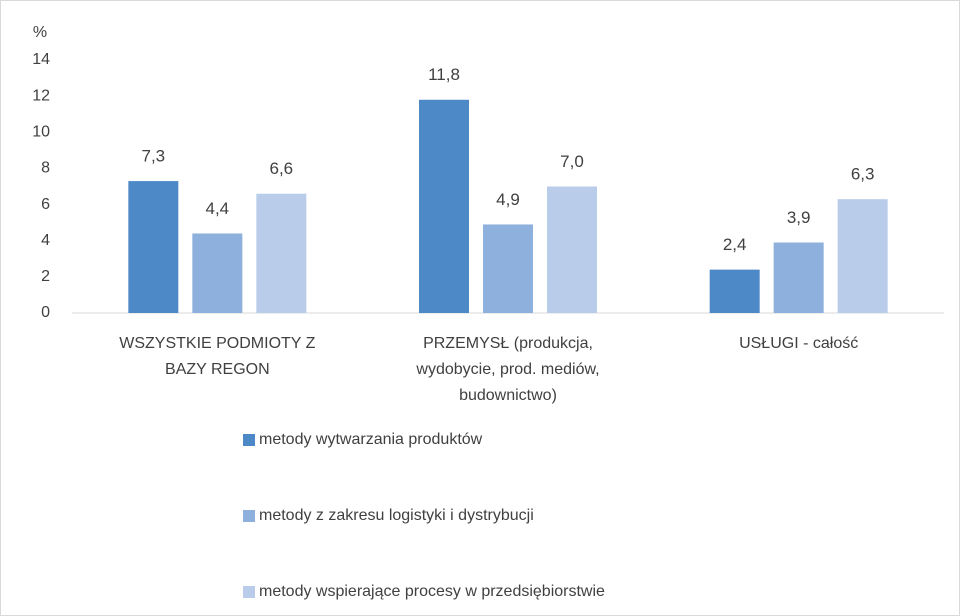 This screenshot has width=960, height=616. Describe the element at coordinates (508, 199) in the screenshot. I see `value-label: 4,9` at that location.